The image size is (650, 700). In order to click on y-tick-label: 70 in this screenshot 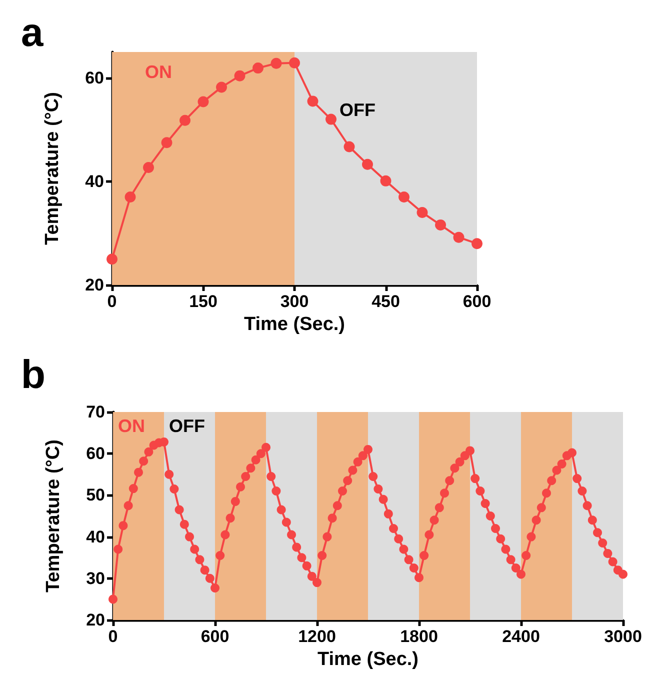, I will do `click(95, 412)`.